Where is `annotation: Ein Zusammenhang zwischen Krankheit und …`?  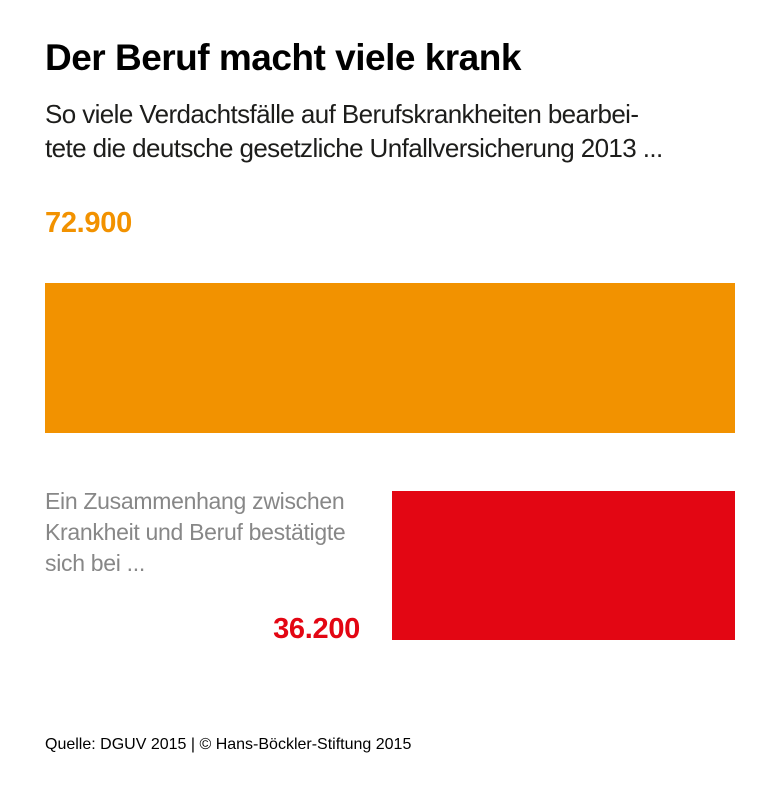 annotation: Ein Zusammenhang zwischen Krankheit und … is located at coordinates (195, 532).